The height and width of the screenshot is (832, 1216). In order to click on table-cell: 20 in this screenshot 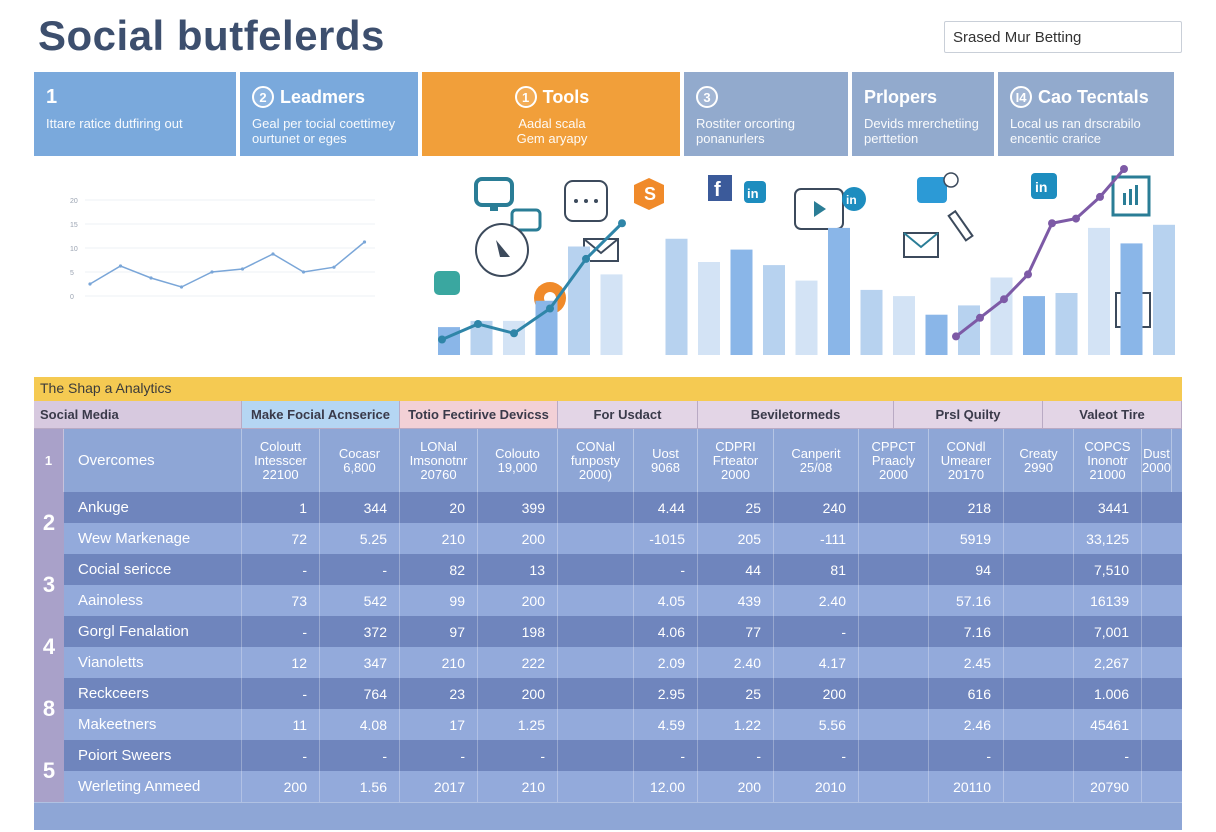, I will do `click(439, 507)`.